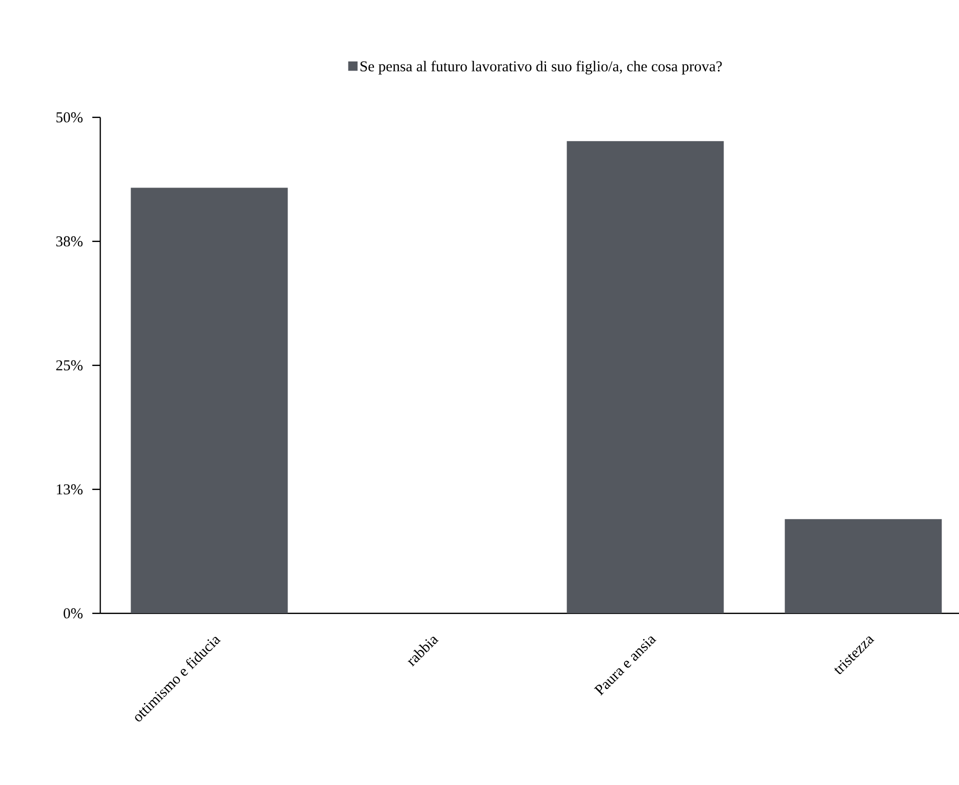 The width and height of the screenshot is (959, 785). Describe the element at coordinates (73, 613) in the screenshot. I see `y-tick-label: 0%` at that location.